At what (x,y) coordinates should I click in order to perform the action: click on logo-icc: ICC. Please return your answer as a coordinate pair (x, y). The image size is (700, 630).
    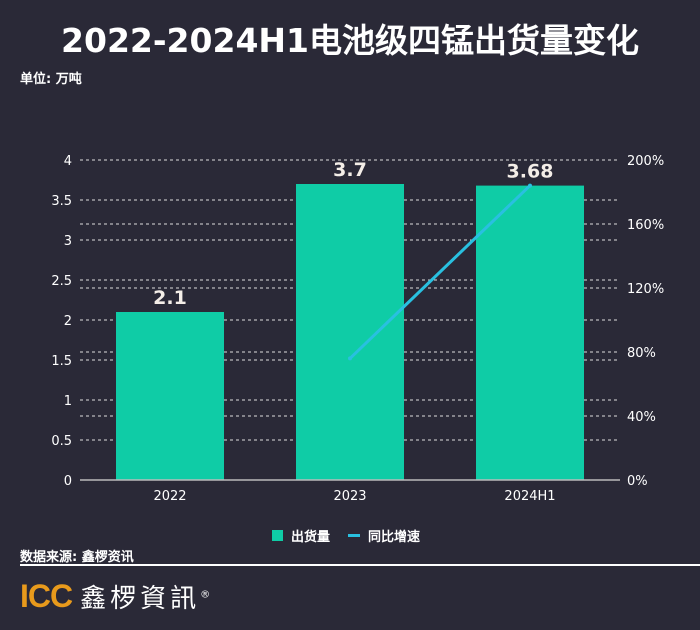
    Looking at the image, I should click on (46, 596).